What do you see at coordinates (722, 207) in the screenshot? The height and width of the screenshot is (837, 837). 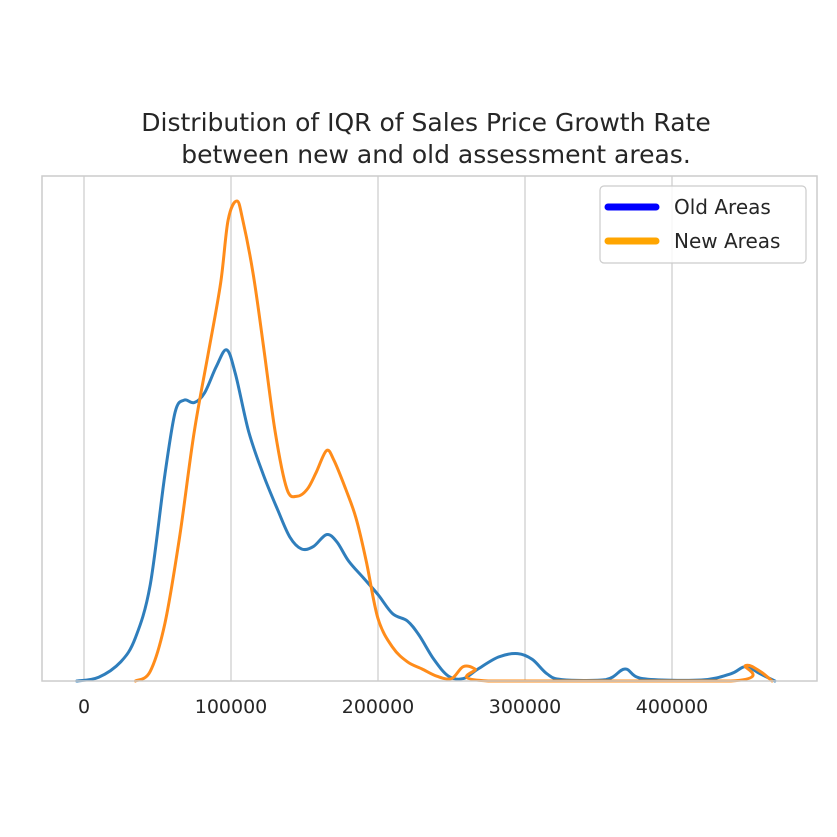 I see `legend-label-old-areas: Old Areas` at bounding box center [722, 207].